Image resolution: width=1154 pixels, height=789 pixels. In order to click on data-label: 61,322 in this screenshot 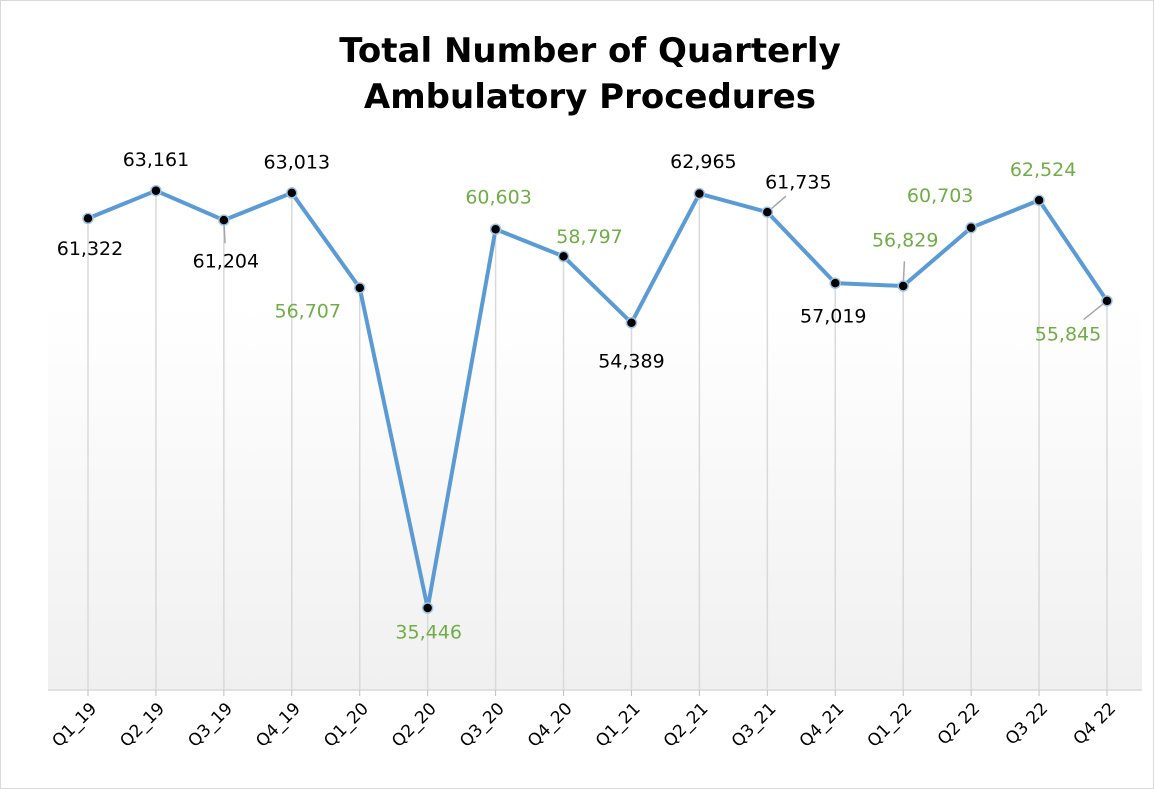, I will do `click(90, 249)`.